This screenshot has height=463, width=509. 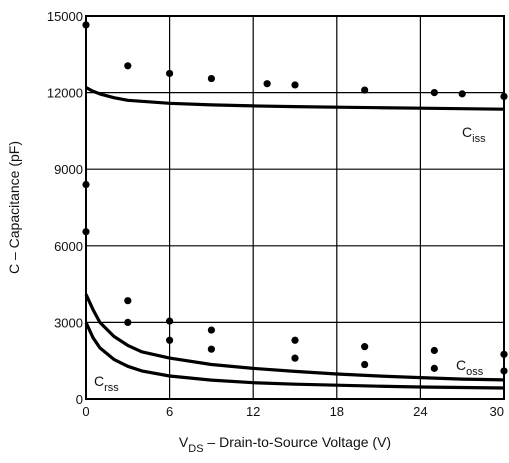 I want to click on x-axis-label-main: V, so click(x=184, y=442).